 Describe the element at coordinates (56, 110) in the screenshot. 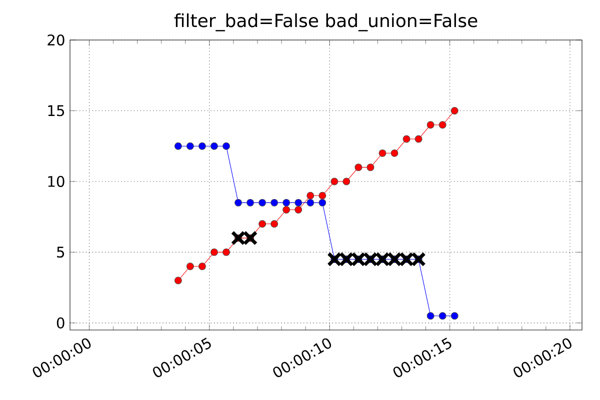

I see `y-tick-label: 15` at that location.